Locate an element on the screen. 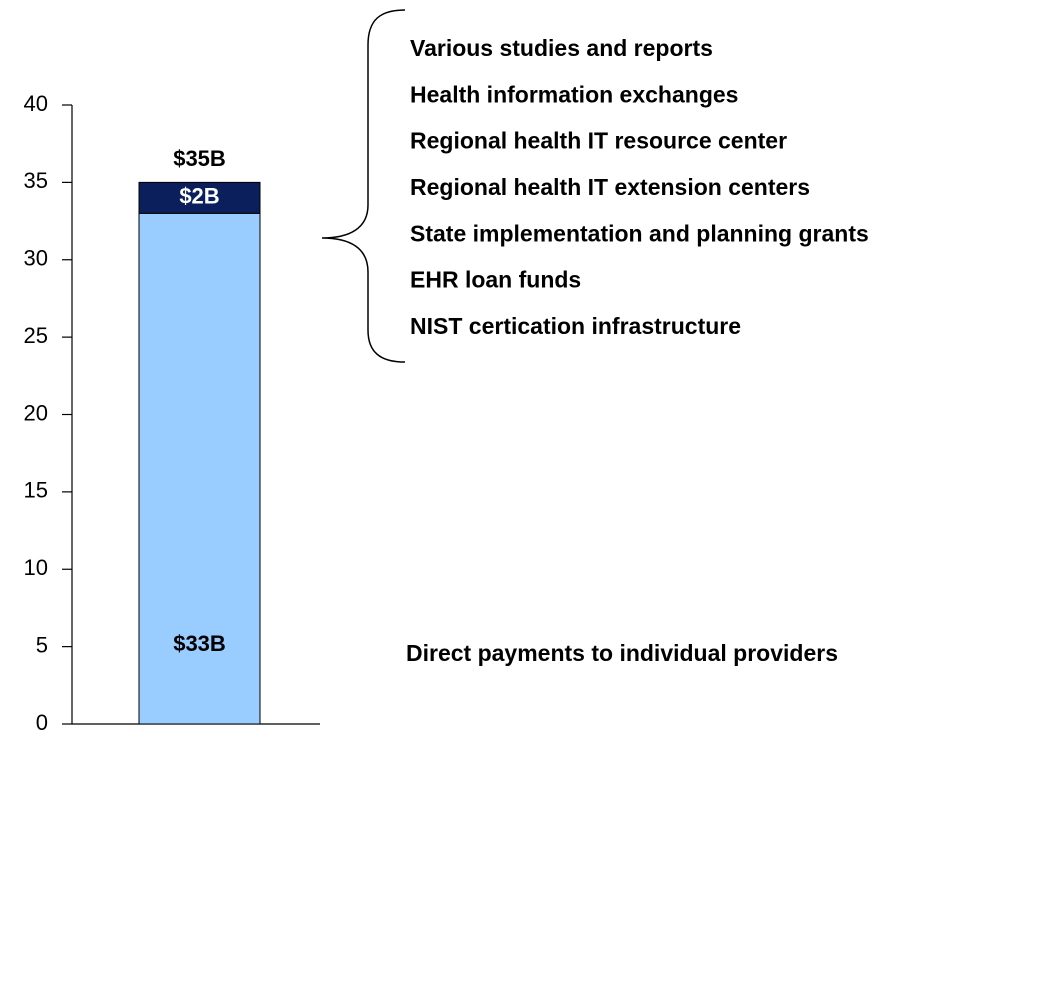 This screenshot has height=984, width=1052. annotation: State implementation and planning grants is located at coordinates (639, 233).